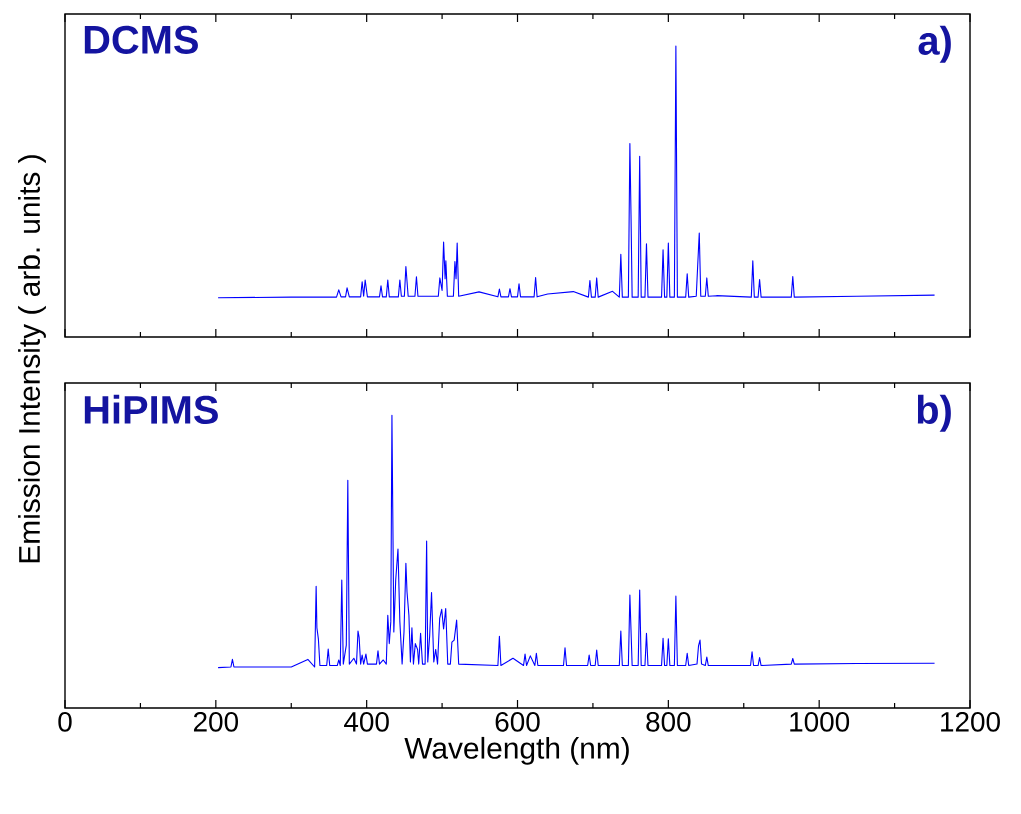 The height and width of the screenshot is (814, 1021). I want to click on x-axis-title: Wavelength (nm), so click(516, 750).